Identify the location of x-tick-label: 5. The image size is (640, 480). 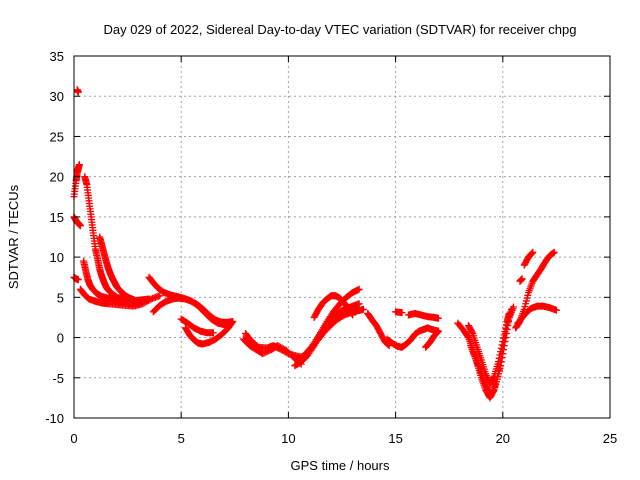
(181, 438).